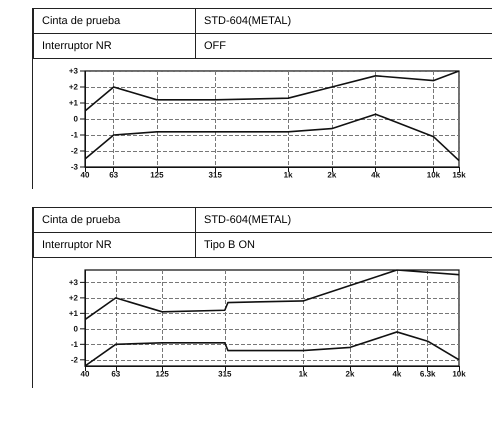 The image size is (492, 434). What do you see at coordinates (74, 167) in the screenshot?
I see `y-tick-label: -3` at bounding box center [74, 167].